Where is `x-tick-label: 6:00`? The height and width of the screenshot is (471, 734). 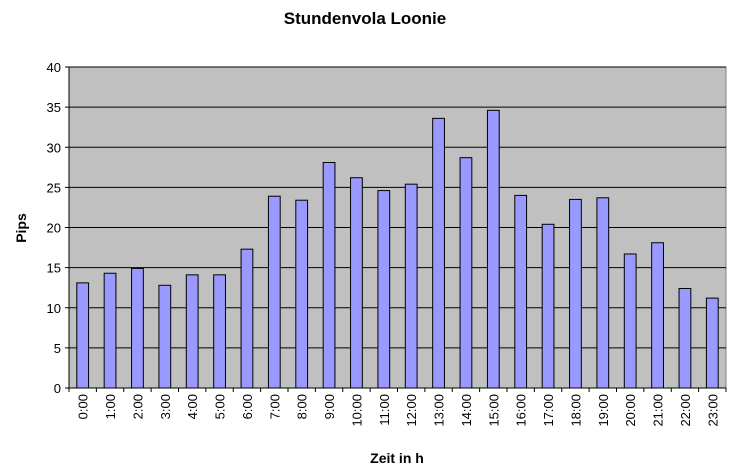
x-tick-label: 6:00 is located at coordinates (247, 406).